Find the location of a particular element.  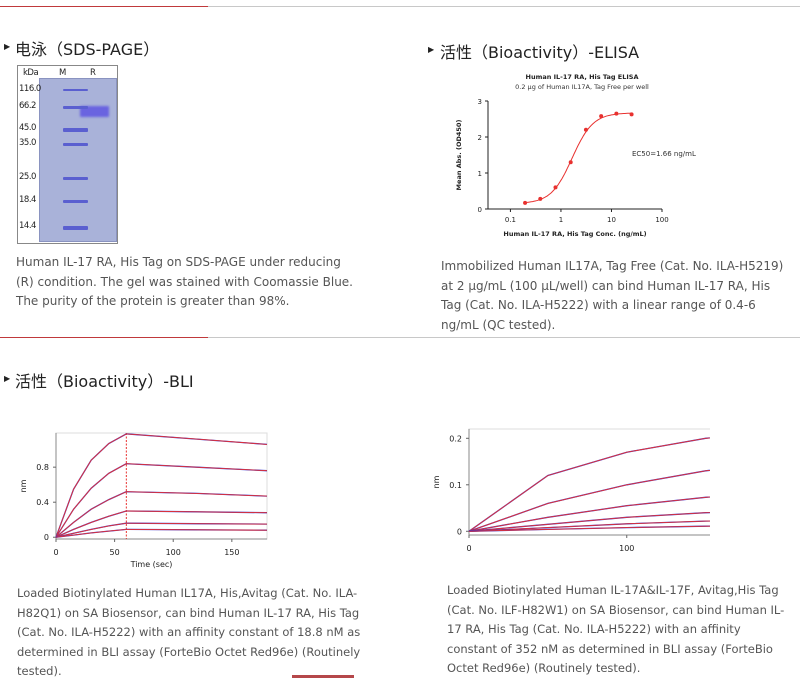

y-axis-label: Mean Abs. (OD450) is located at coordinates (459, 155).